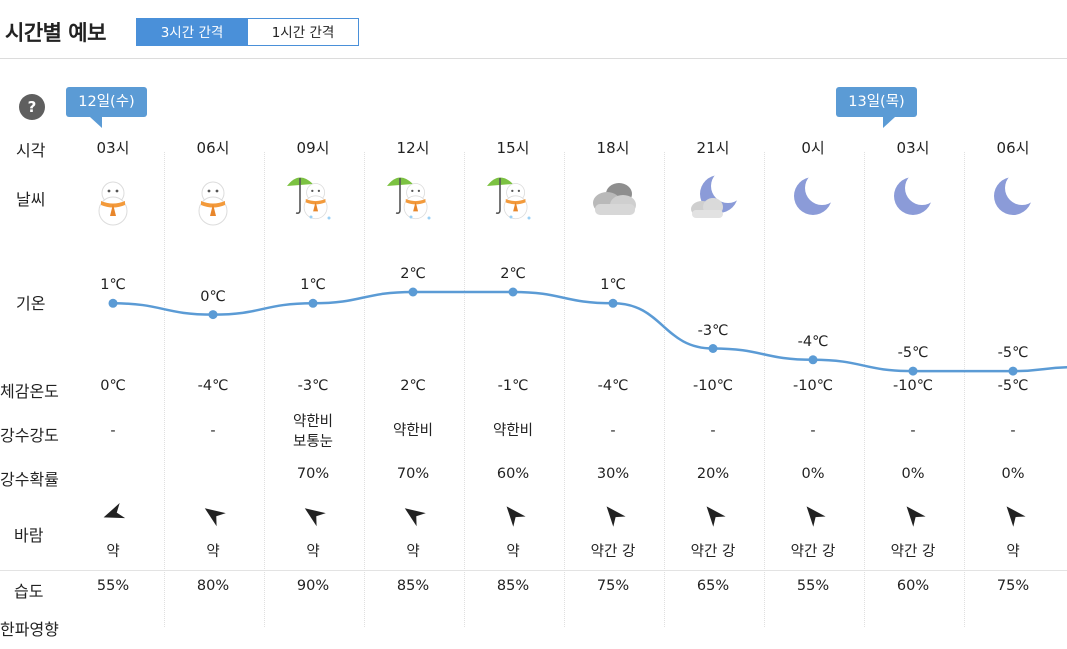  I want to click on date-flag-today: 12일(수), so click(106, 107).